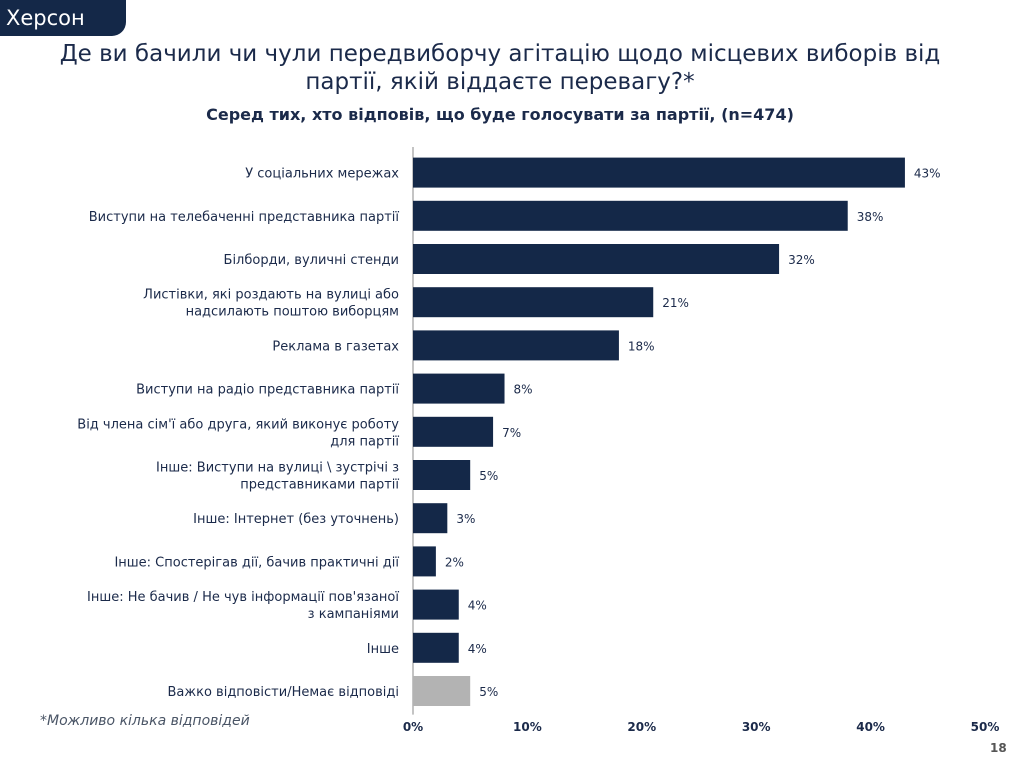  Describe the element at coordinates (523, 390) in the screenshot. I see `bar-value-label: 8%` at that location.